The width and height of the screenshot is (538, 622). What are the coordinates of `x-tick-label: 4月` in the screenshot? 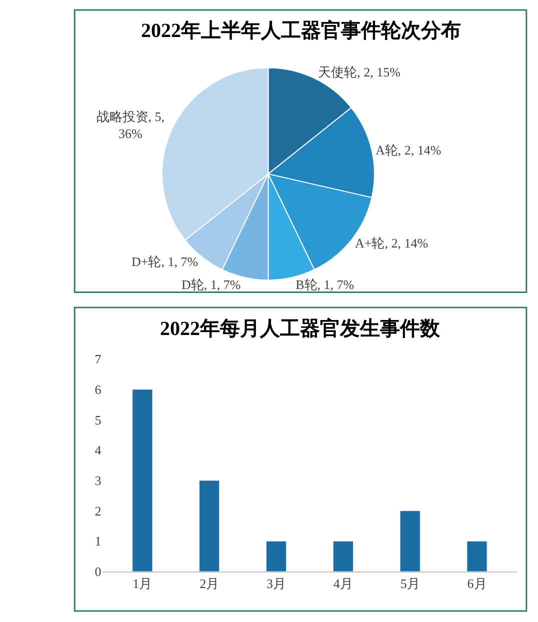 It's located at (343, 584).